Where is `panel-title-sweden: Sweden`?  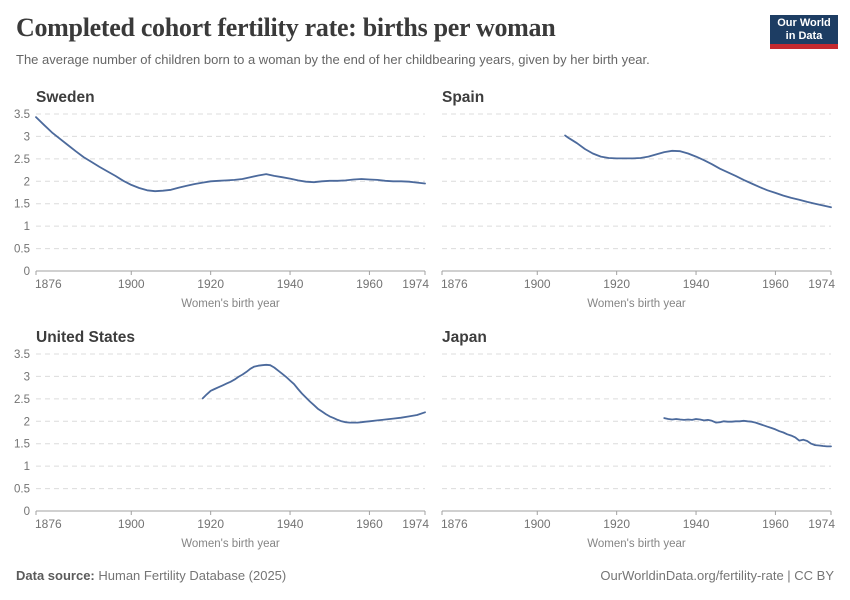
panel-title-sweden: Sweden is located at coordinates (65, 97).